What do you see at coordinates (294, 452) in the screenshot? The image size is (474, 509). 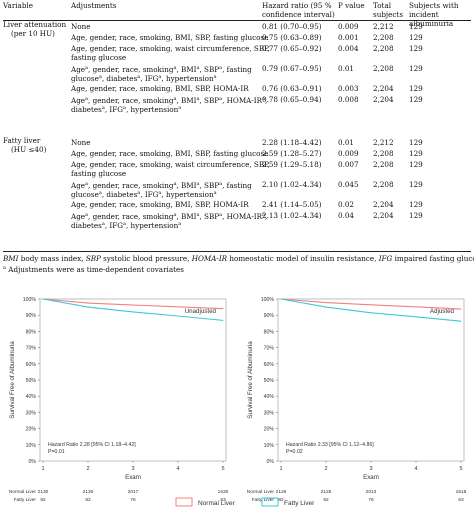 I see `p-value-annotation: P=0.02` at bounding box center [294, 452].